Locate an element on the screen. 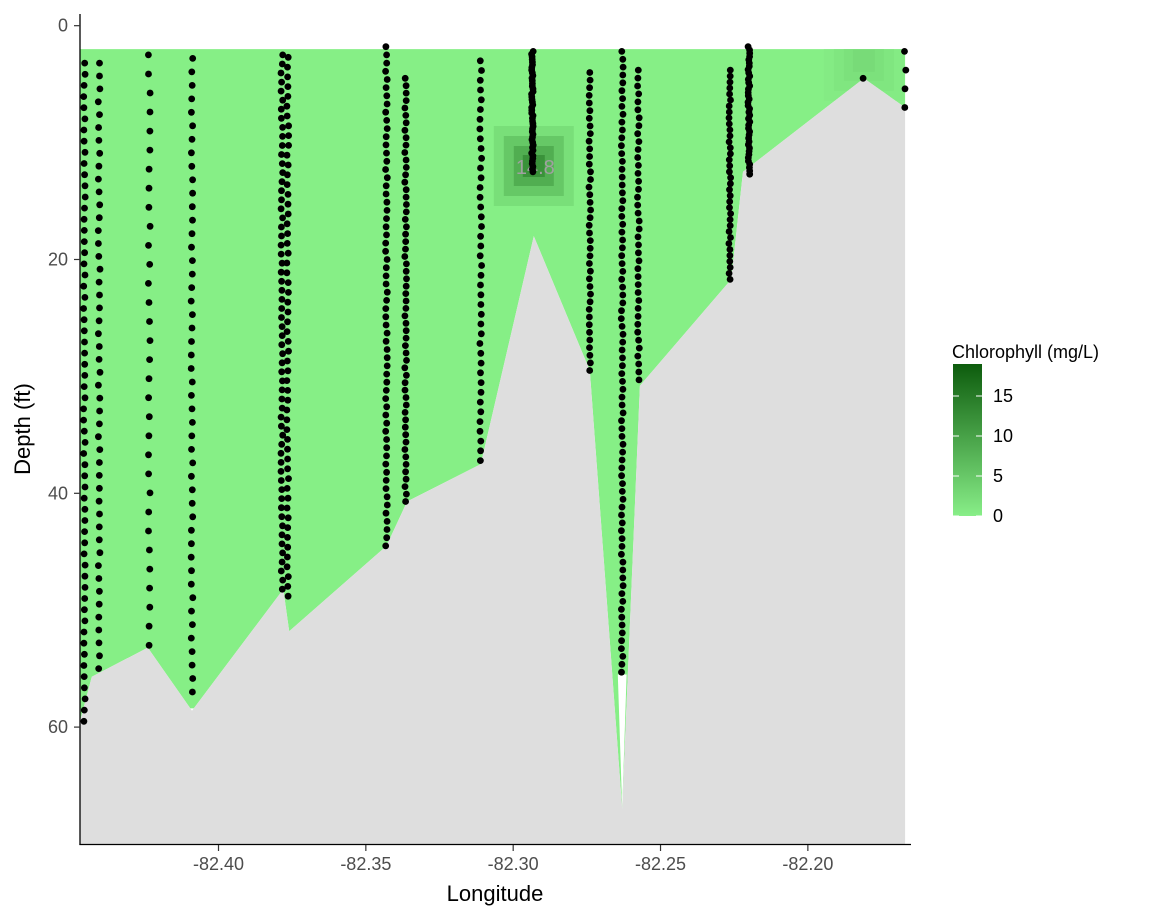 The width and height of the screenshot is (1152, 921). x-tick-label: -82.40 is located at coordinates (218, 864).